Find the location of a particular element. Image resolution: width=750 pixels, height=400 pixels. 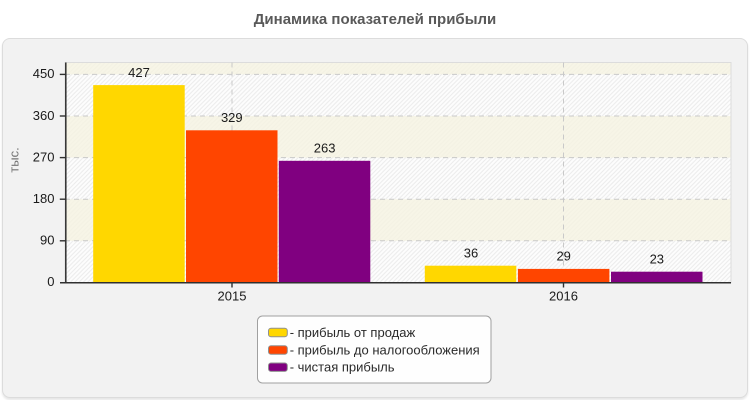

svg-text: 427 is located at coordinates (139, 72).